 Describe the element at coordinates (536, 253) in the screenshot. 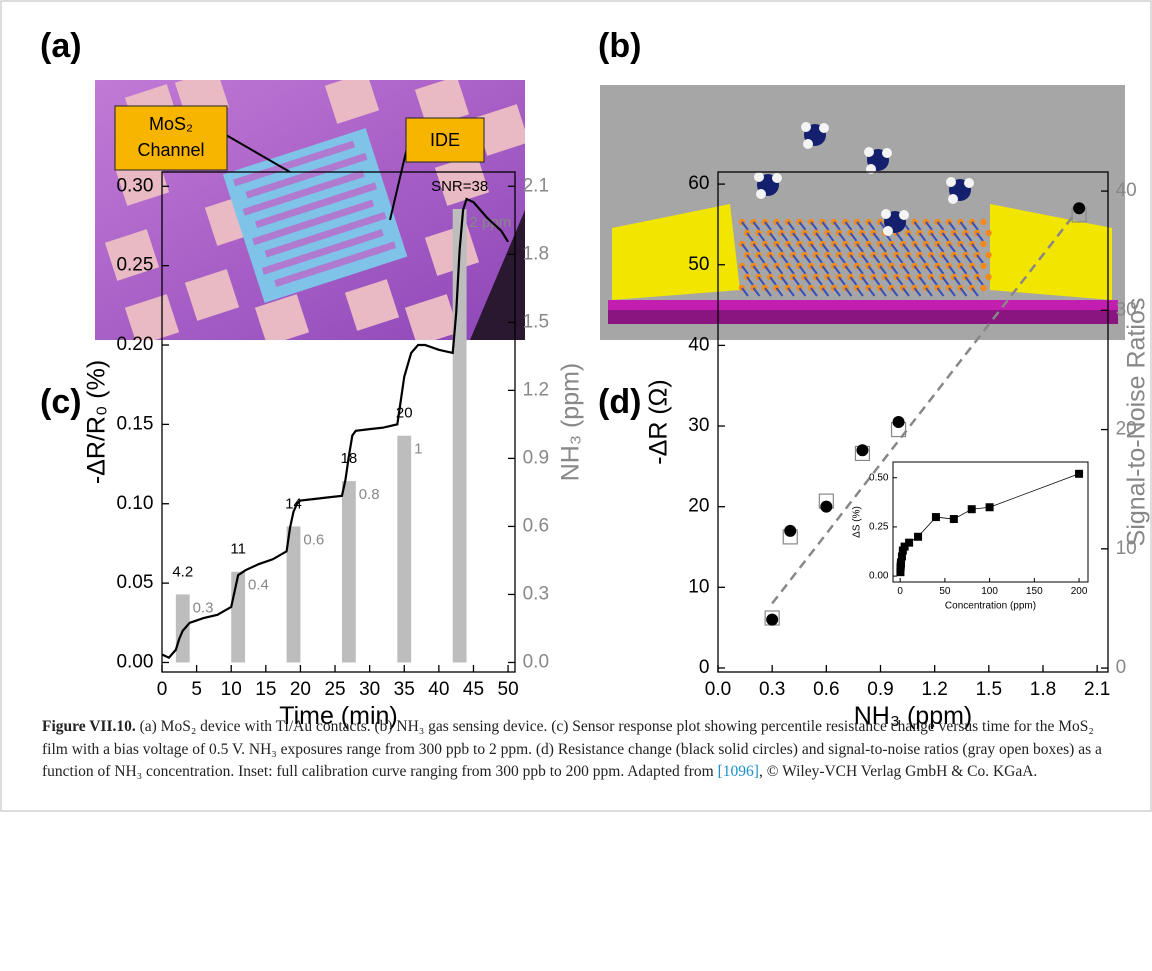

I see `y2-tick-label: 1.8` at that location.